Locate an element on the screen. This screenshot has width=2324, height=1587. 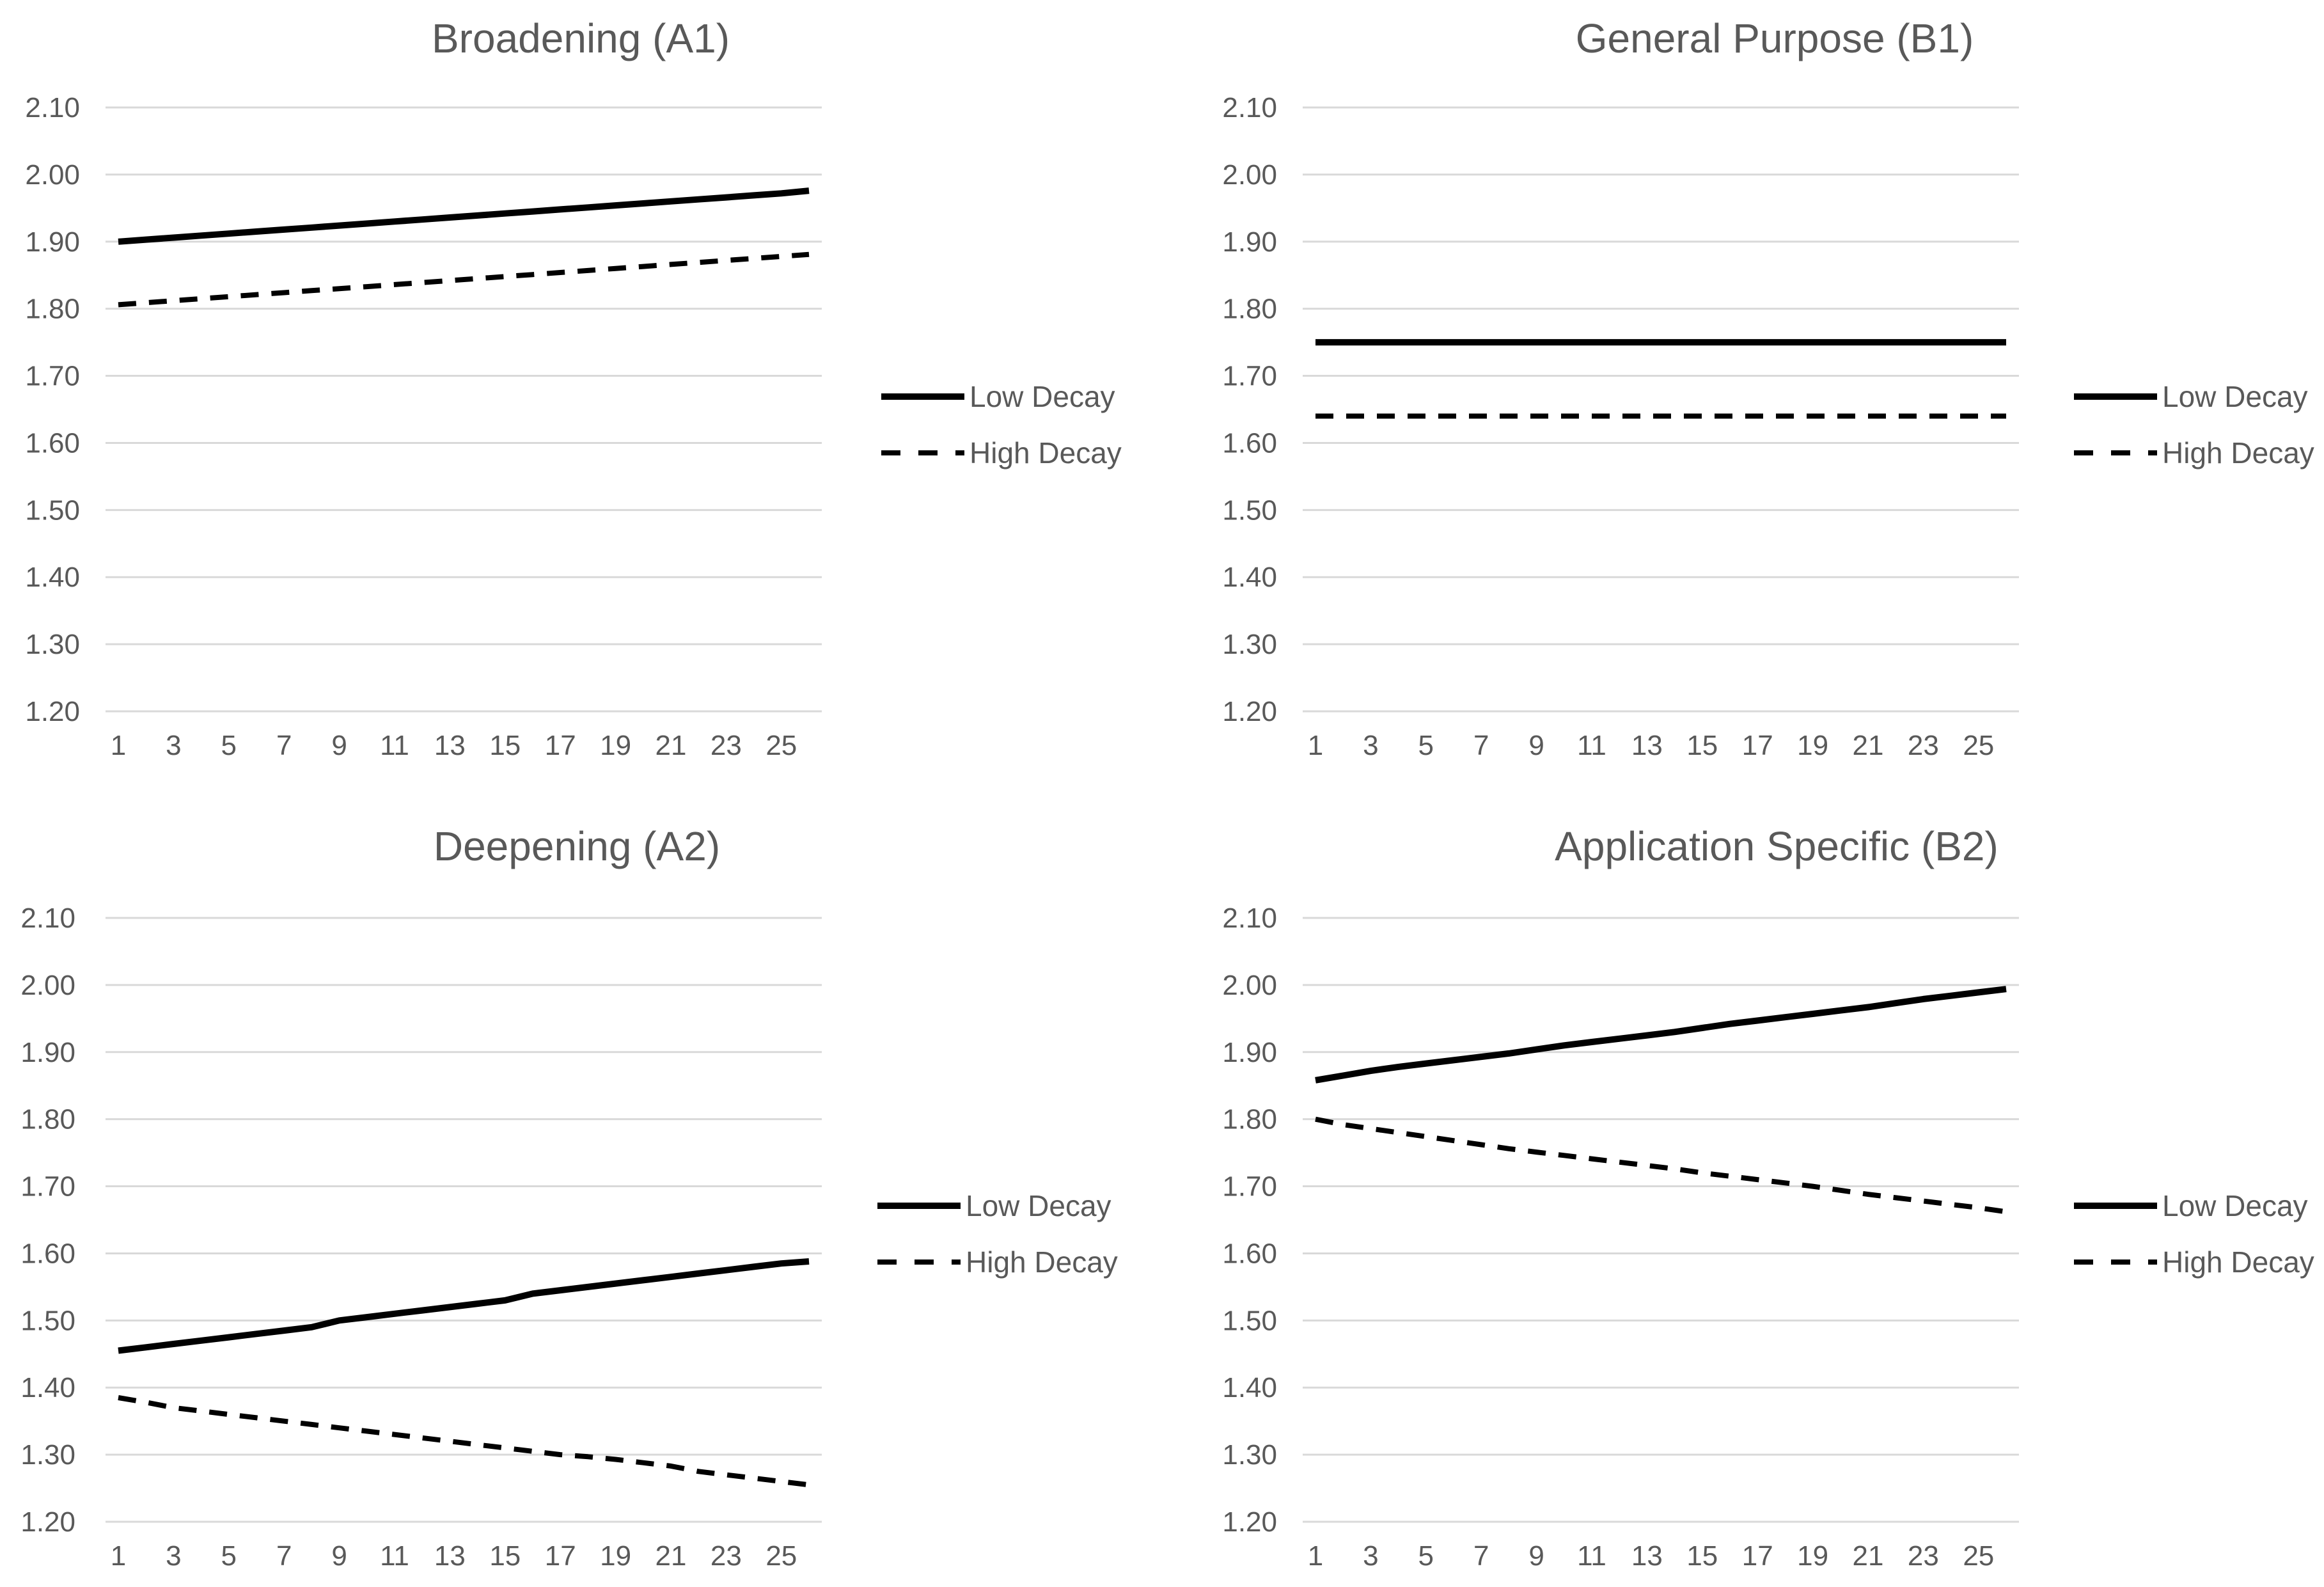
y-tick-label: 1.40 is located at coordinates (1250, 577).